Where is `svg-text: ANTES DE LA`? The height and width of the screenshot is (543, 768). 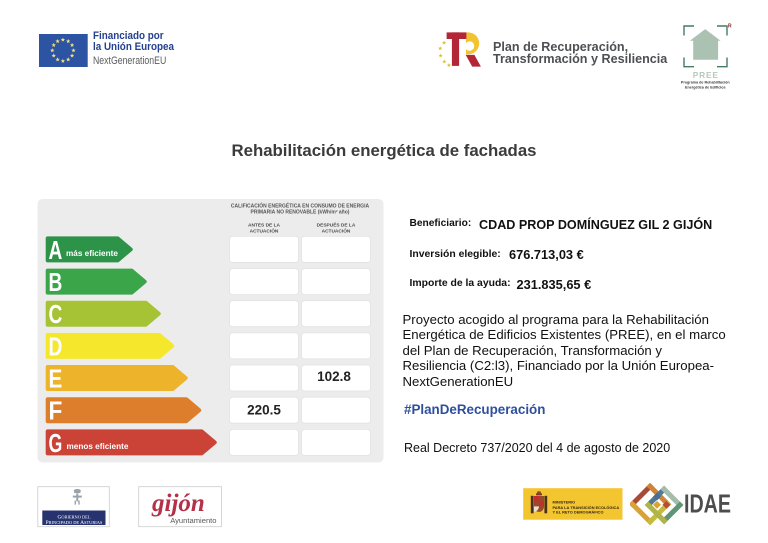 svg-text: ANTES DE LA is located at coordinates (264, 226).